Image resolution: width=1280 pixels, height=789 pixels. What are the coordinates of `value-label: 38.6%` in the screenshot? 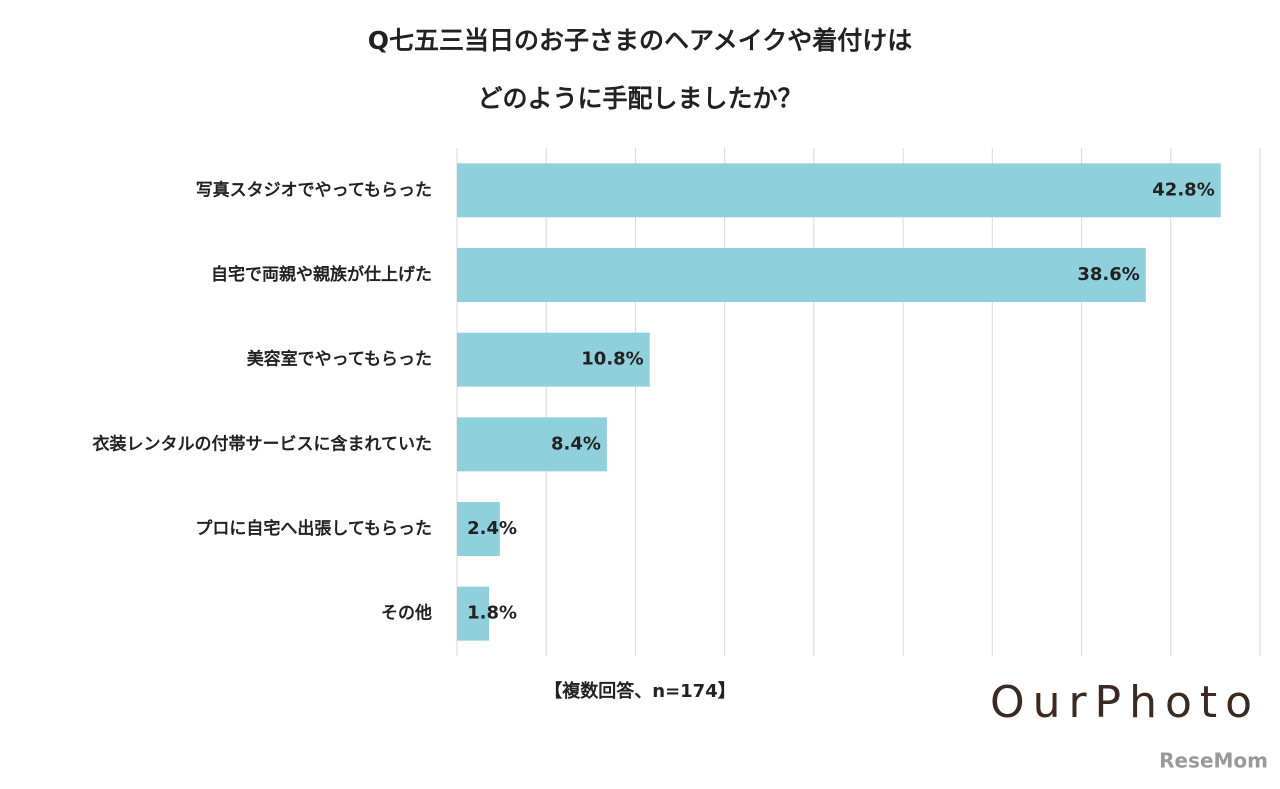 It's located at (1108, 274).